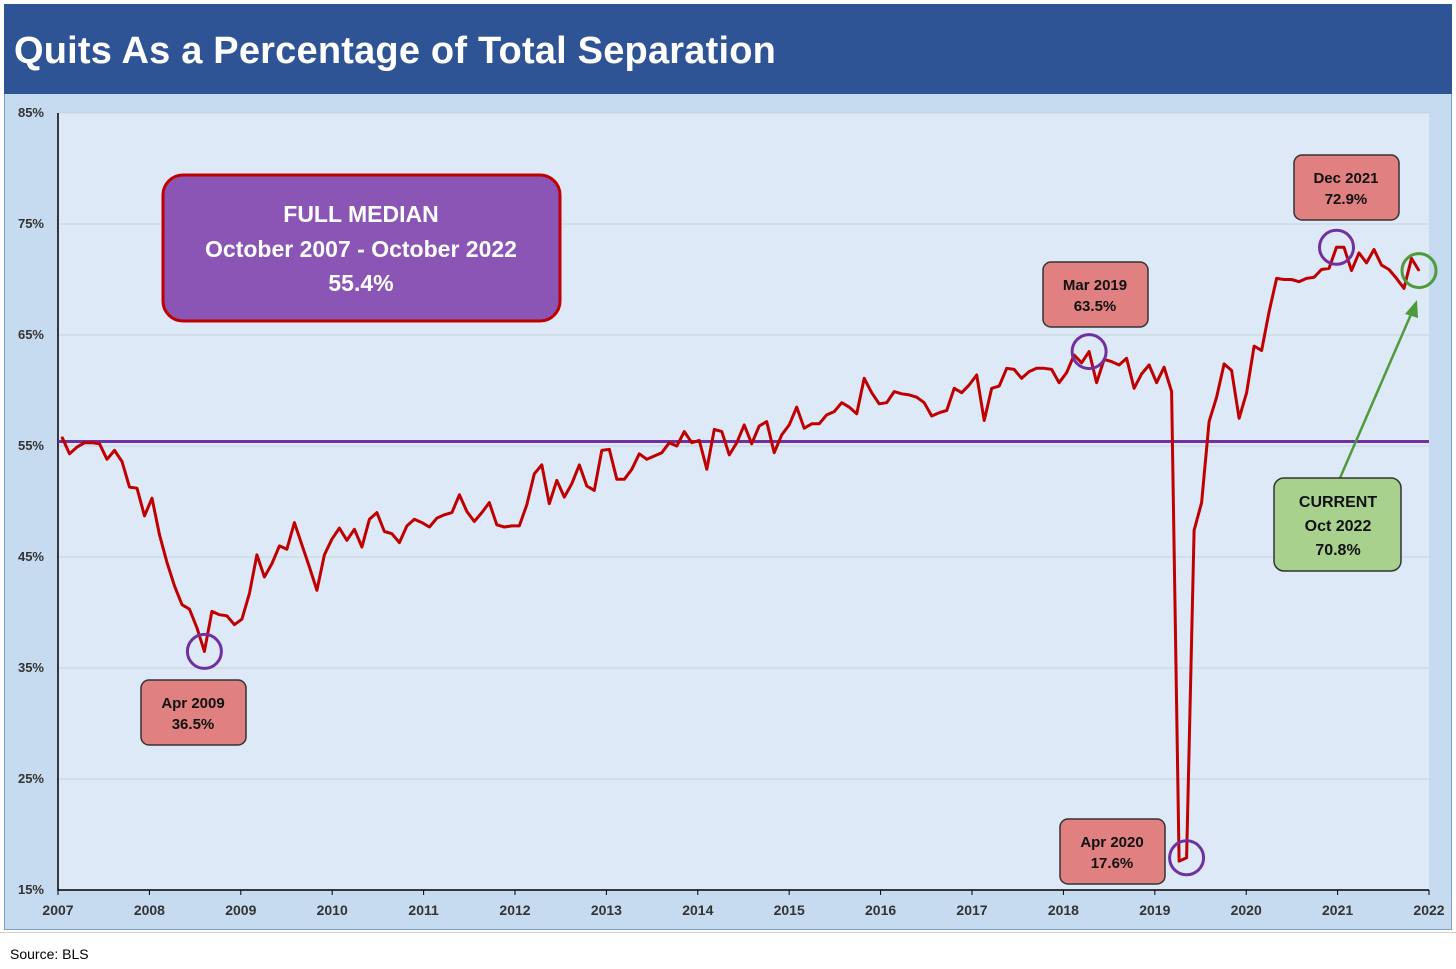 The height and width of the screenshot is (969, 1456). Describe the element at coordinates (204, 651) in the screenshot. I see `apr2009-marker-circle` at that location.